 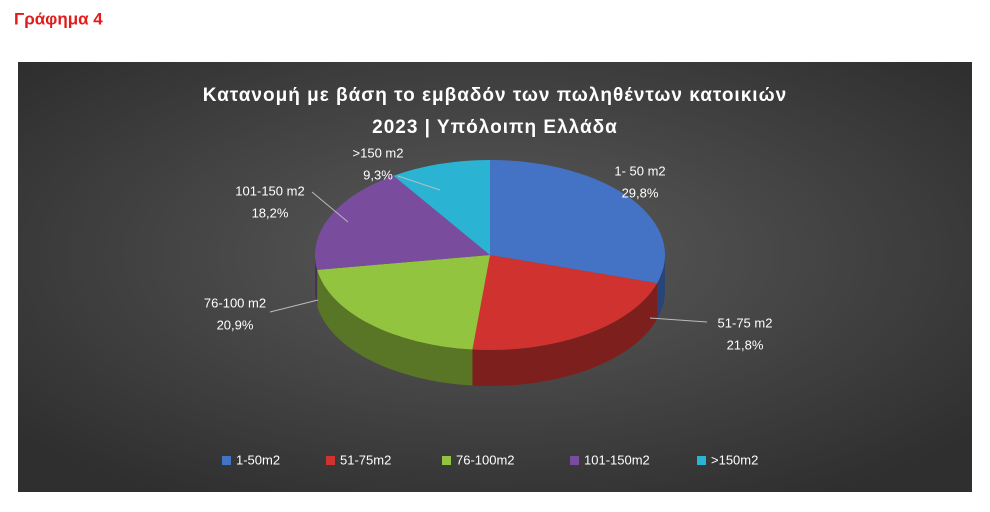 What do you see at coordinates (235, 324) in the screenshot?
I see `data-label-value: 20,9%` at bounding box center [235, 324].